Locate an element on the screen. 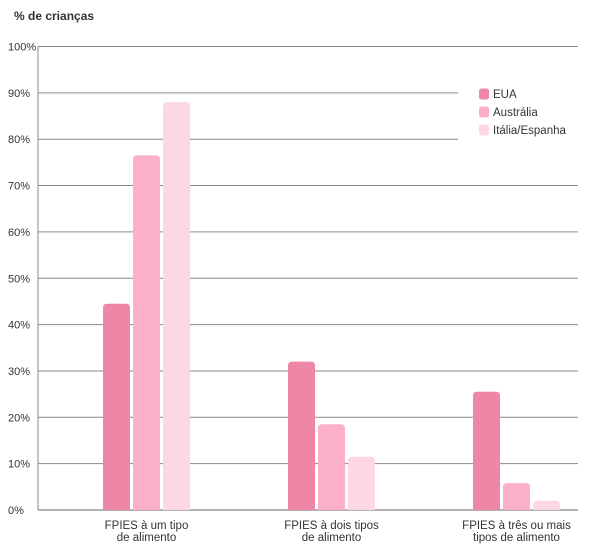 This screenshot has height=549, width=592. category-label: FPIES à um tipo is located at coordinates (147, 526).